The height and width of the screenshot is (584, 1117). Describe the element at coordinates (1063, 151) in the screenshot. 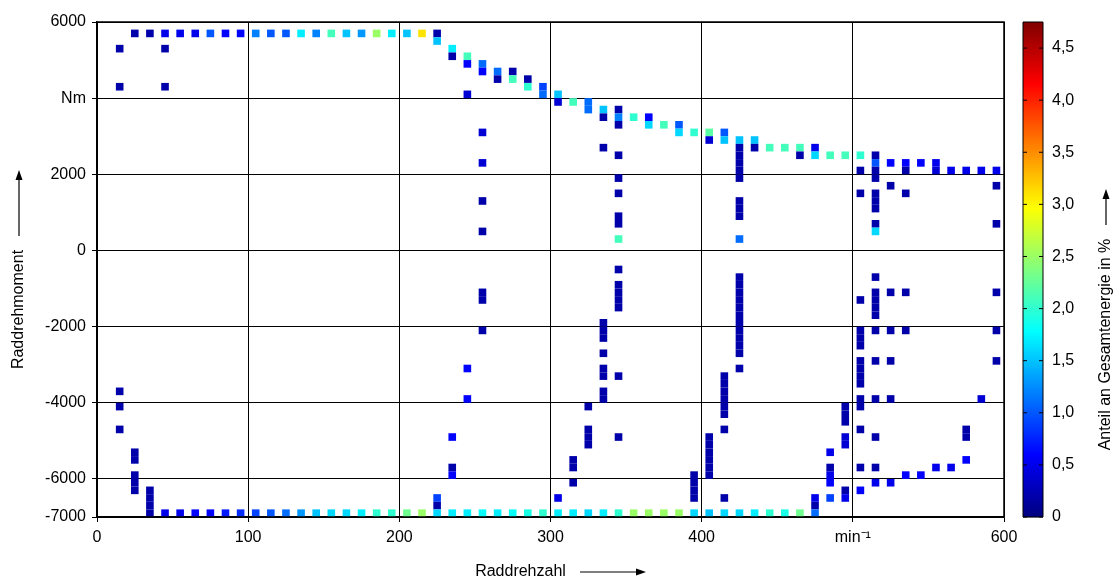

I see `color-bar-label: 3,5` at that location.